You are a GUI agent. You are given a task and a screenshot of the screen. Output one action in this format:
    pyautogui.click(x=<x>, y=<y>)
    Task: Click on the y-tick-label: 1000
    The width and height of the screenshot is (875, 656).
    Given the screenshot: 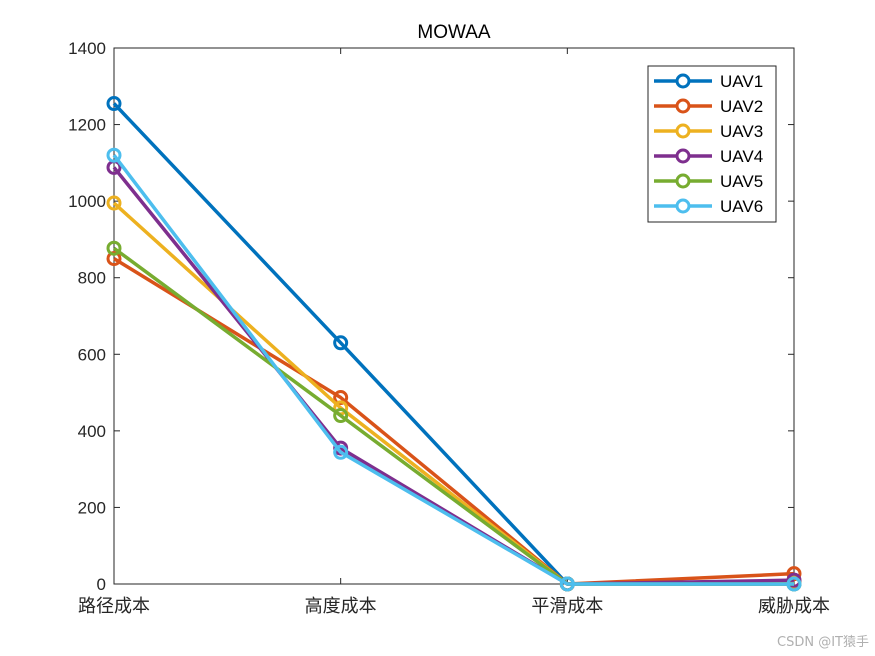 What is the action you would take?
    pyautogui.click(x=87, y=201)
    